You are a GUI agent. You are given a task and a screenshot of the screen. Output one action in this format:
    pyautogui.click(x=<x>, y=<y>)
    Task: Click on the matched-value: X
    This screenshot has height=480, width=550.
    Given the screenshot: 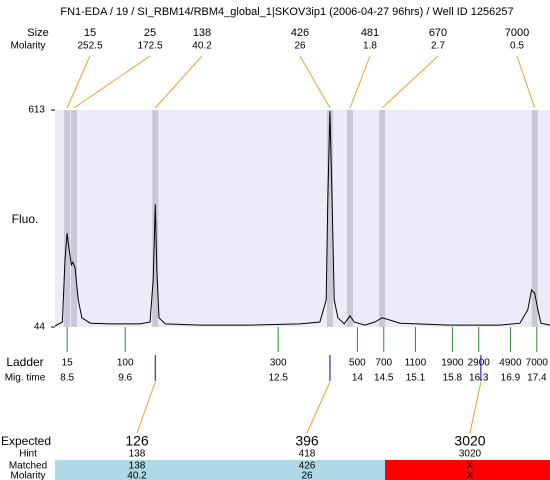 What is the action you would take?
    pyautogui.click(x=470, y=466)
    